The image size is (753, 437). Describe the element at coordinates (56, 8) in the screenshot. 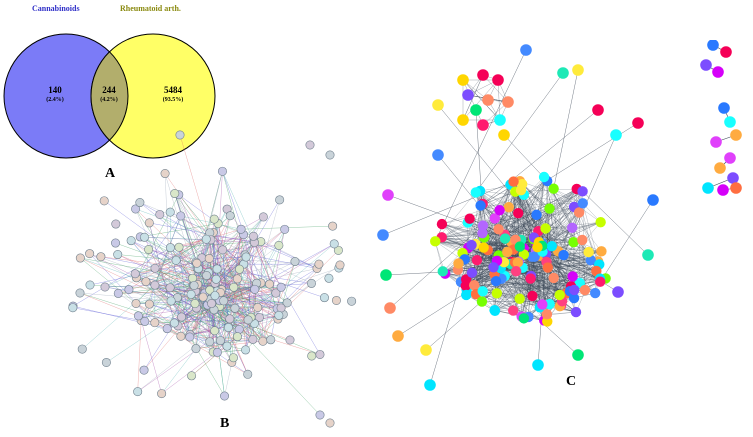

I see `venn-title-cannabinoids: Cannabinoids` at that location.